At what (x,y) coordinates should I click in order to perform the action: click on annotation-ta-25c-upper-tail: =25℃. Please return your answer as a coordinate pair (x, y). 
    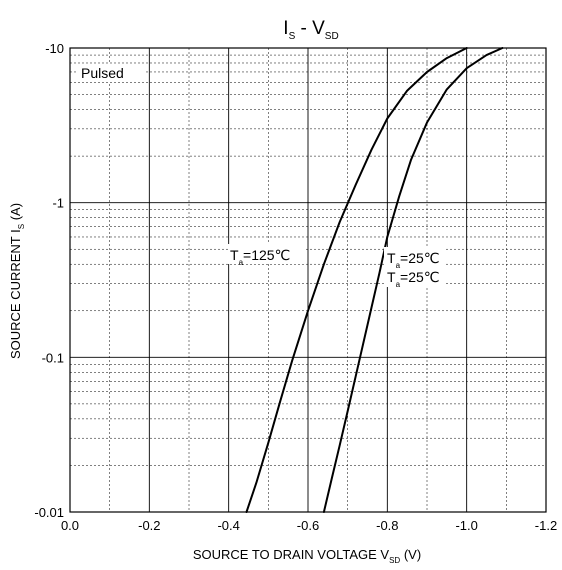
    Looking at the image, I should click on (419, 258).